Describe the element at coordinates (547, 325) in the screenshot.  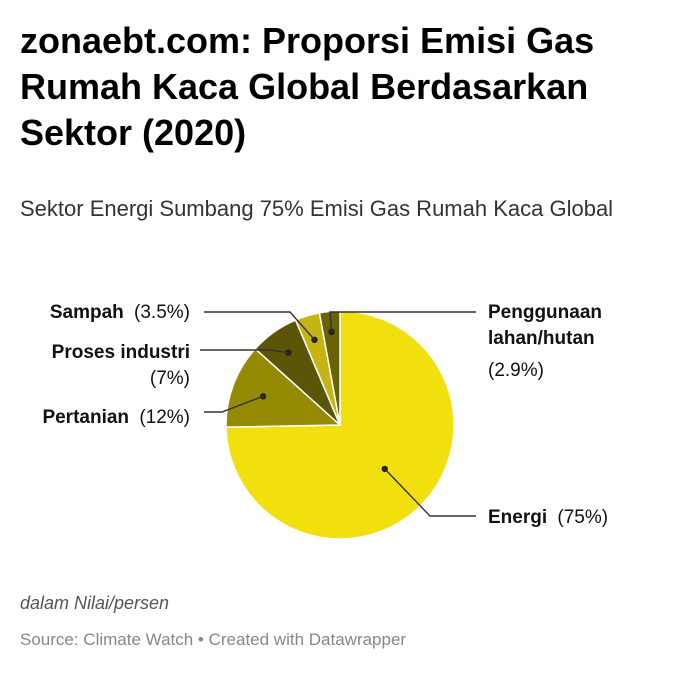
I see `label-penggunaan-name: Penggunaan lahan/hutan` at that location.